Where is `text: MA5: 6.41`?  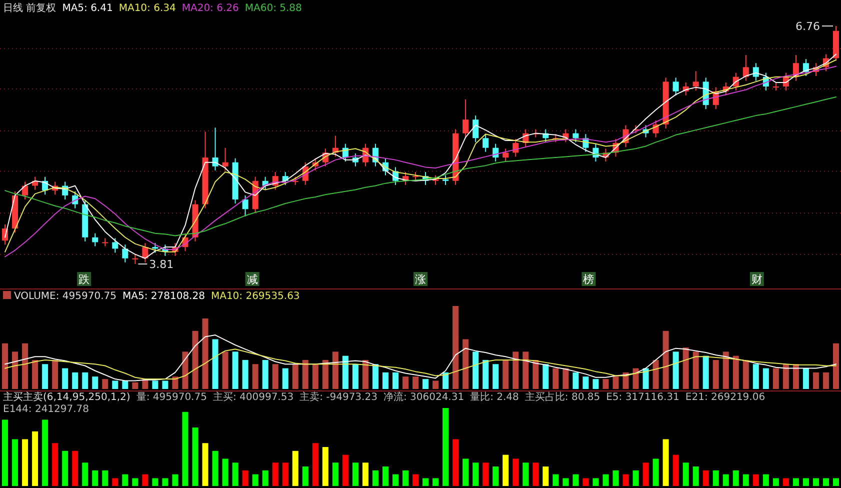 text: MA5: 6.41 is located at coordinates (87, 8).